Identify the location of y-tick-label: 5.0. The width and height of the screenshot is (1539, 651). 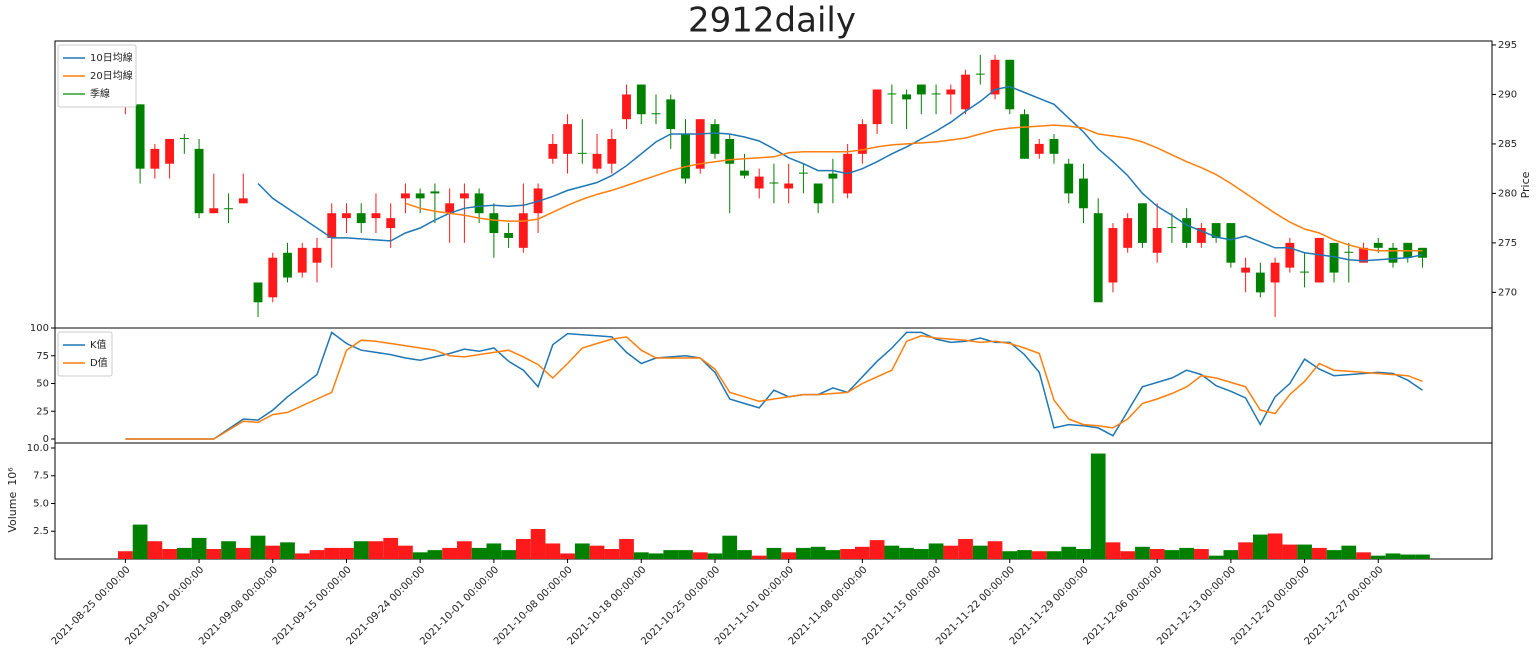
(41, 503).